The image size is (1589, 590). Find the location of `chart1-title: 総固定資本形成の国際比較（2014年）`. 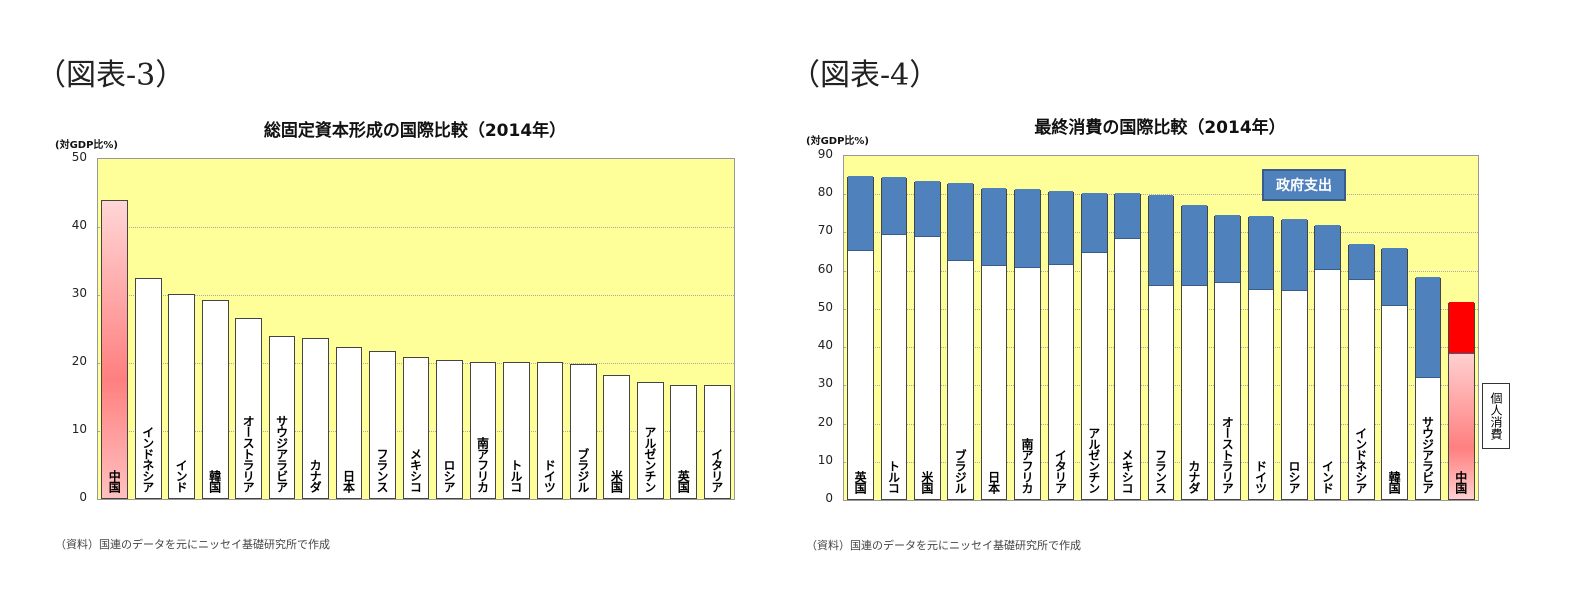

chart1-title: 総固定資本形成の国際比較（2014年） is located at coordinates (415, 131).